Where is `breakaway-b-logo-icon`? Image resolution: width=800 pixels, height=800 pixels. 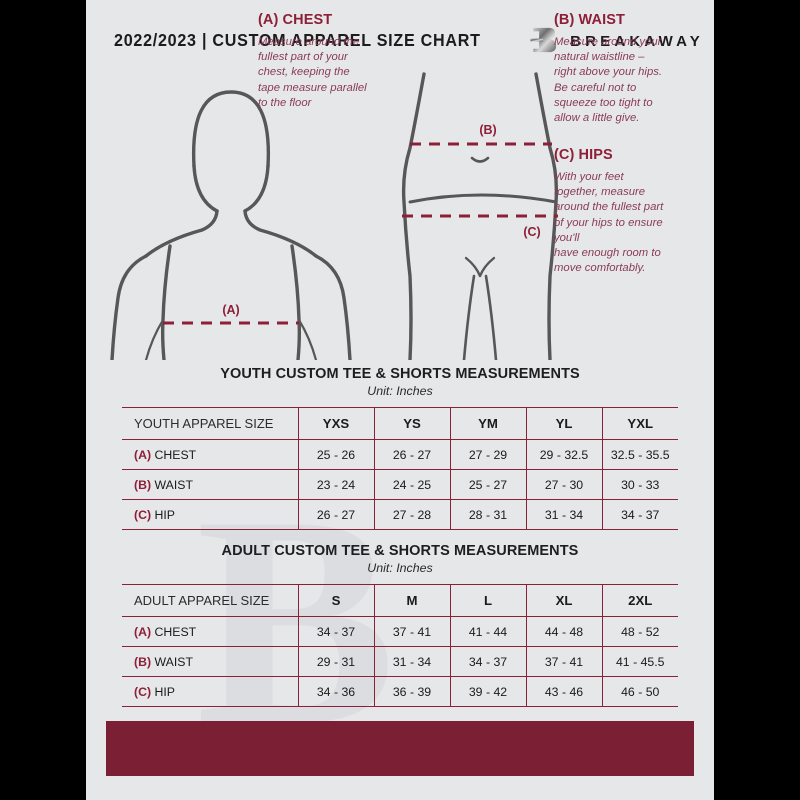
breakaway-b-logo-icon is located at coordinates (543, 40).